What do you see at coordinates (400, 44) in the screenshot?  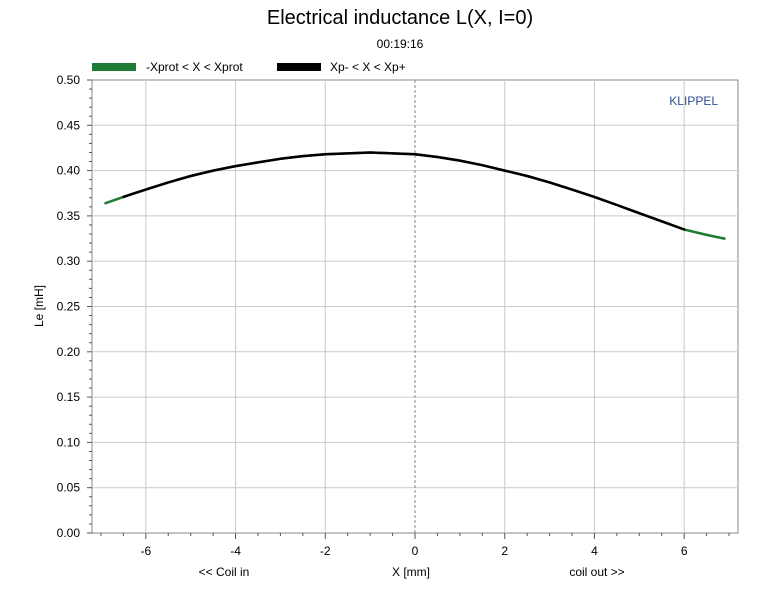 I see `chart-subtitle: 00:19:16` at bounding box center [400, 44].